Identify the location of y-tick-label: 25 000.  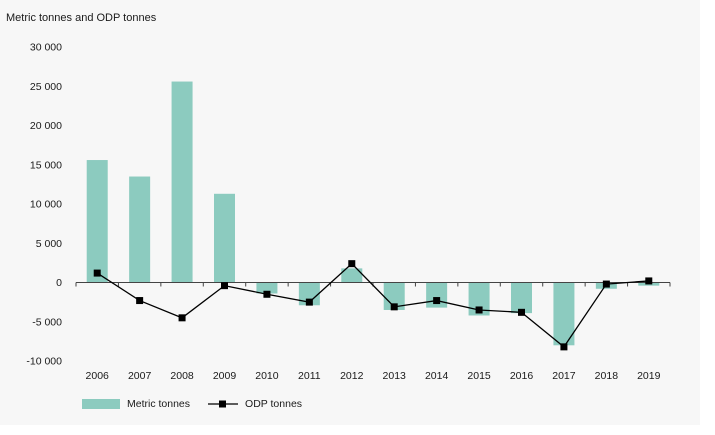
(46, 87).